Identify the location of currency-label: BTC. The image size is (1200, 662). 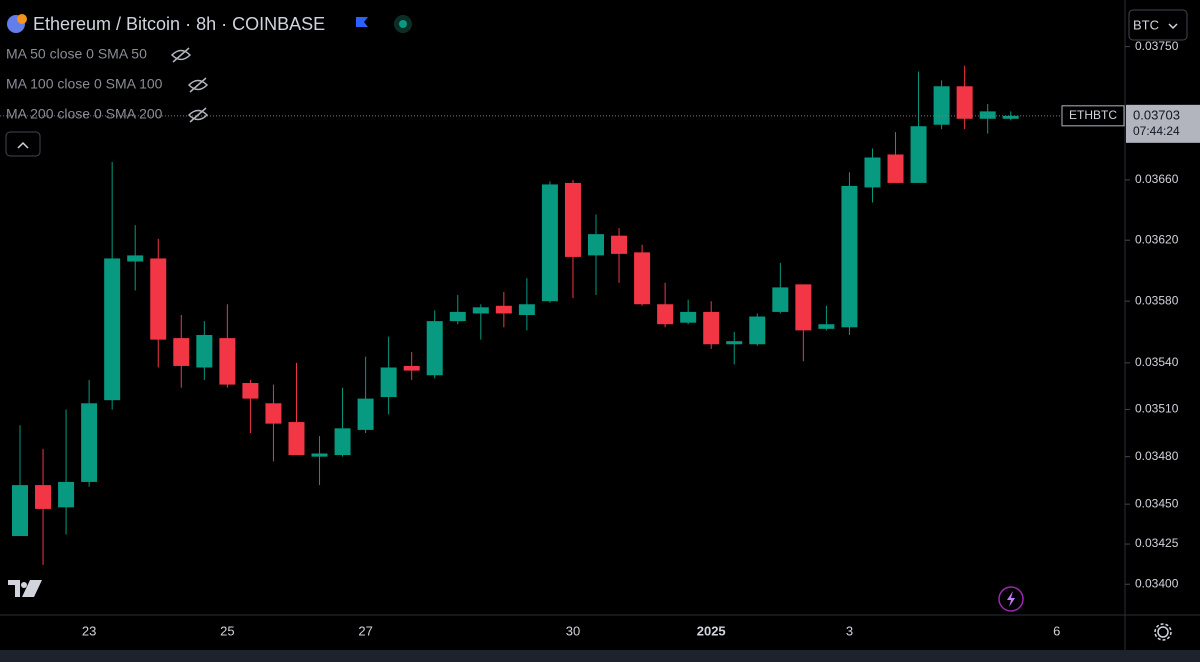
(1146, 24).